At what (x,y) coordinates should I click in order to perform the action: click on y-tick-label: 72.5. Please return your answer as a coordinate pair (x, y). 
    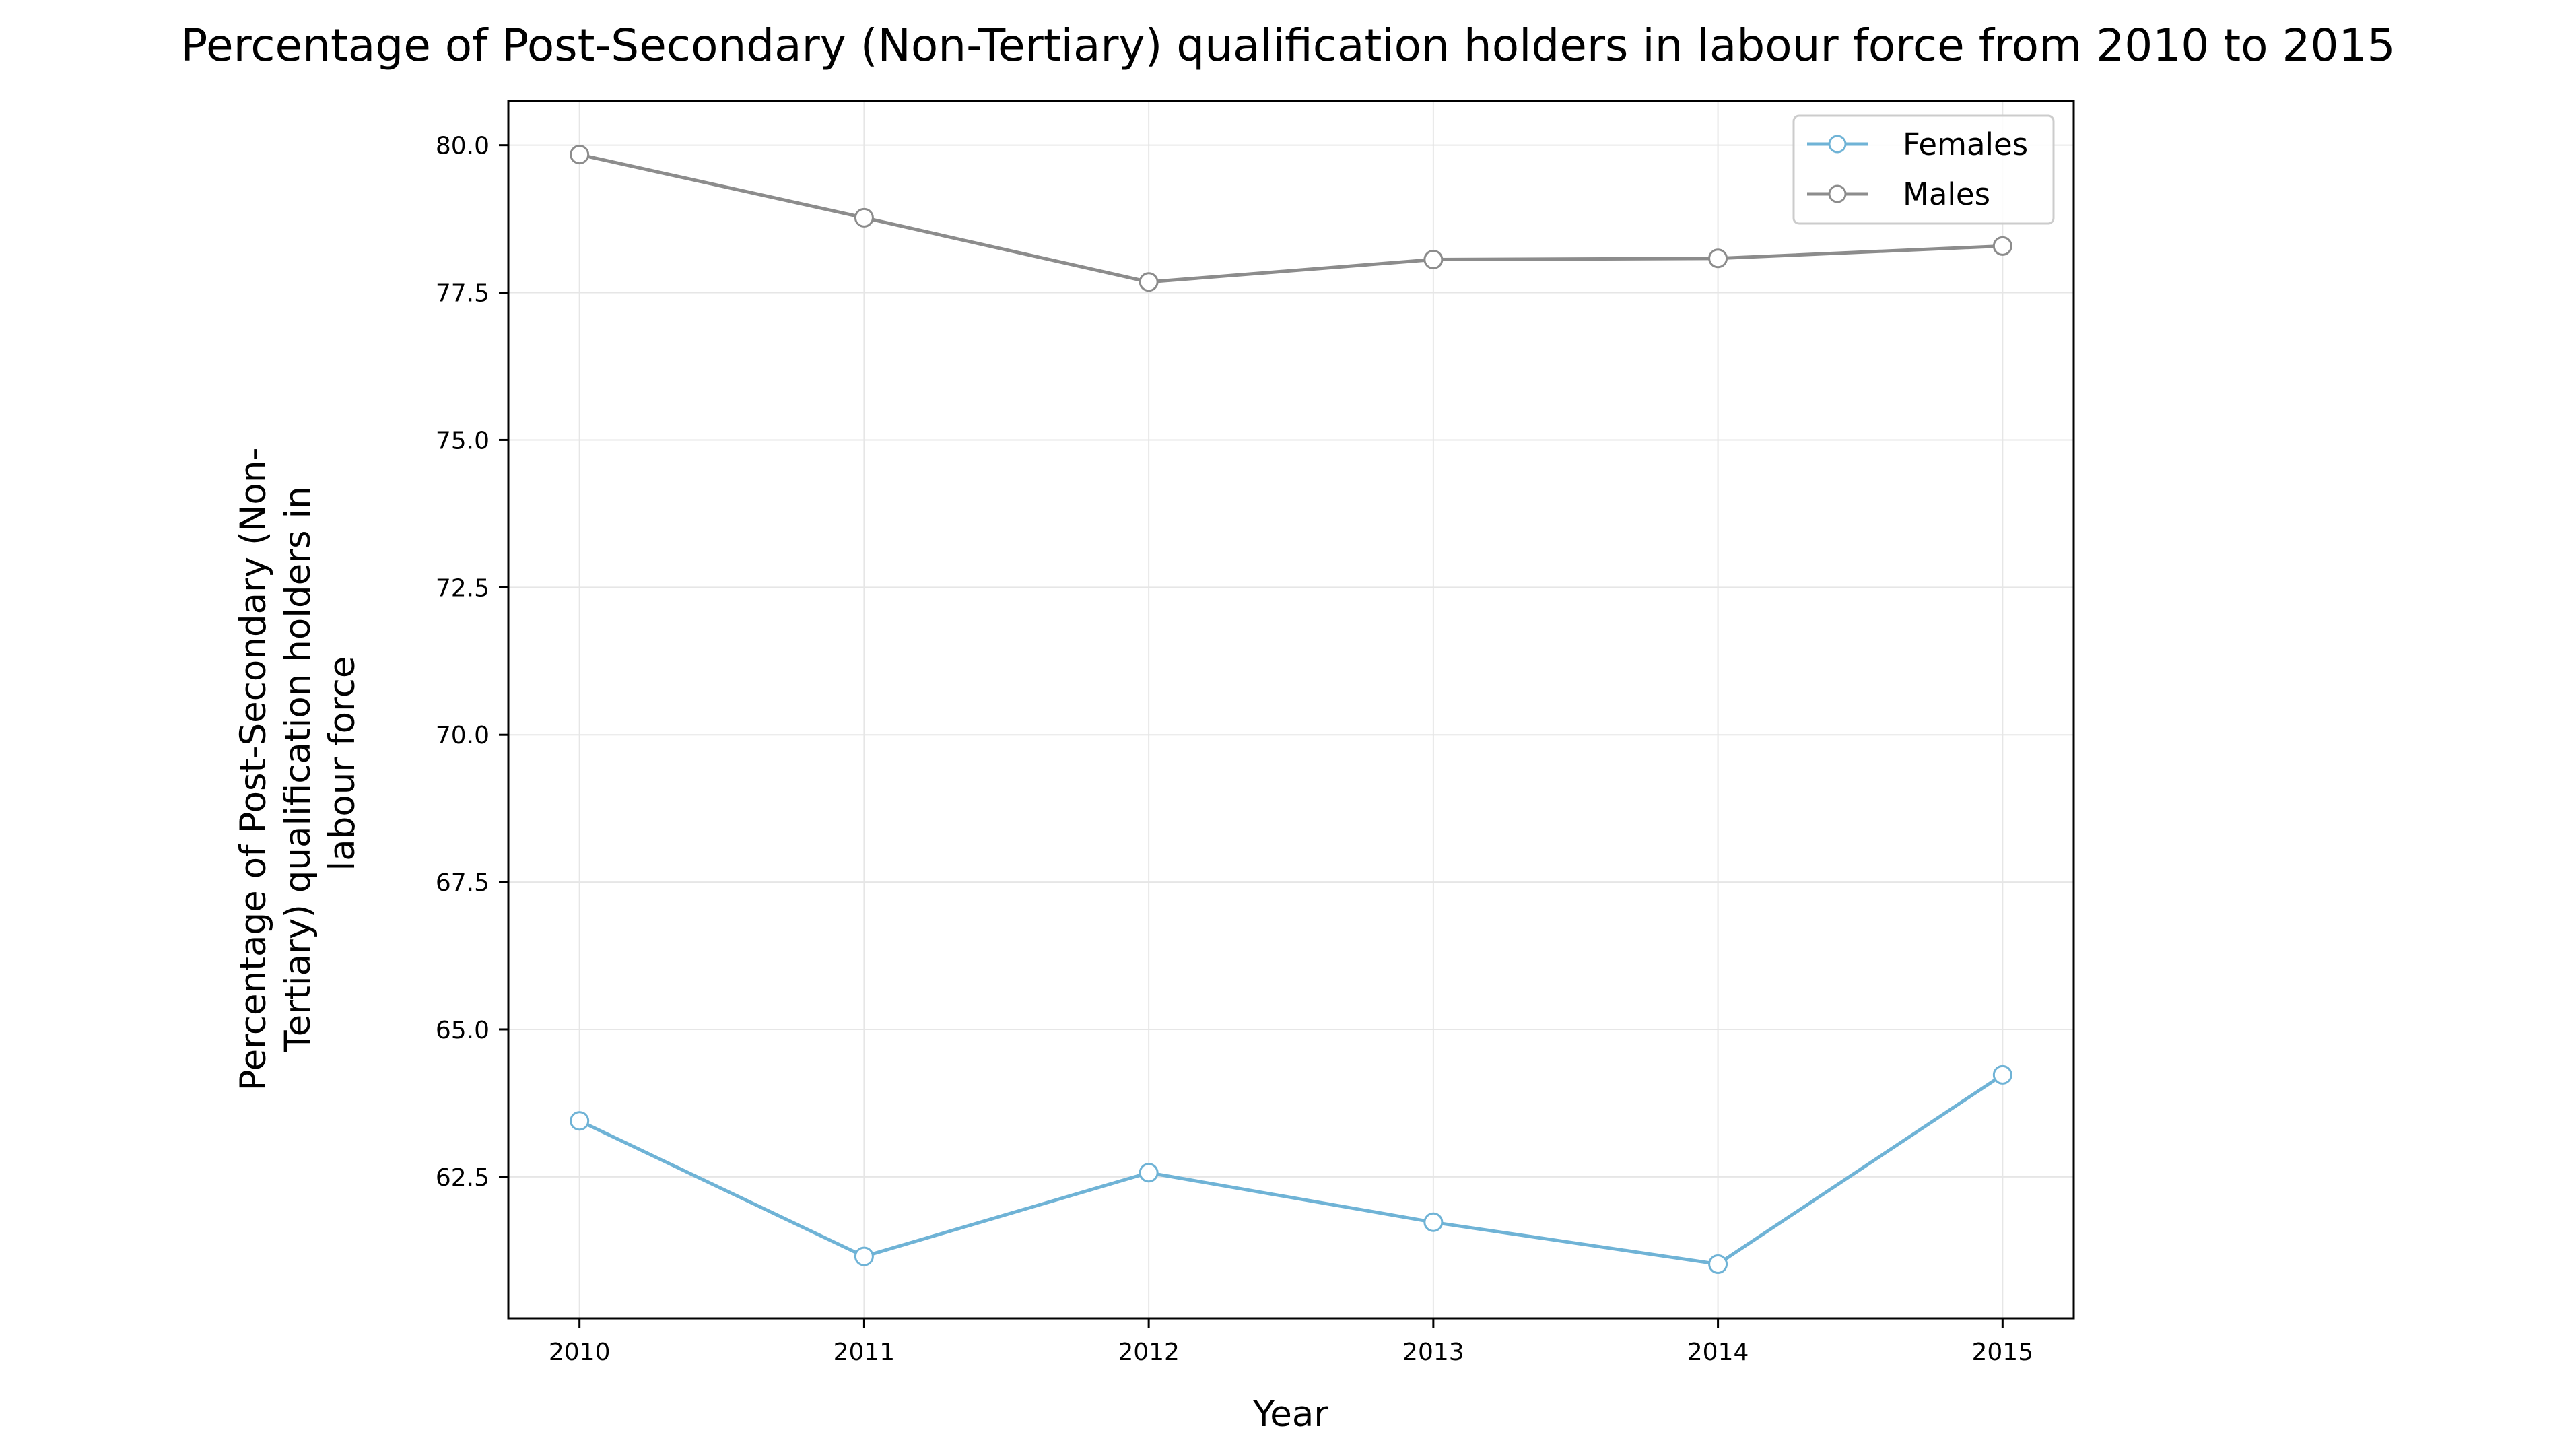
    Looking at the image, I should click on (463, 588).